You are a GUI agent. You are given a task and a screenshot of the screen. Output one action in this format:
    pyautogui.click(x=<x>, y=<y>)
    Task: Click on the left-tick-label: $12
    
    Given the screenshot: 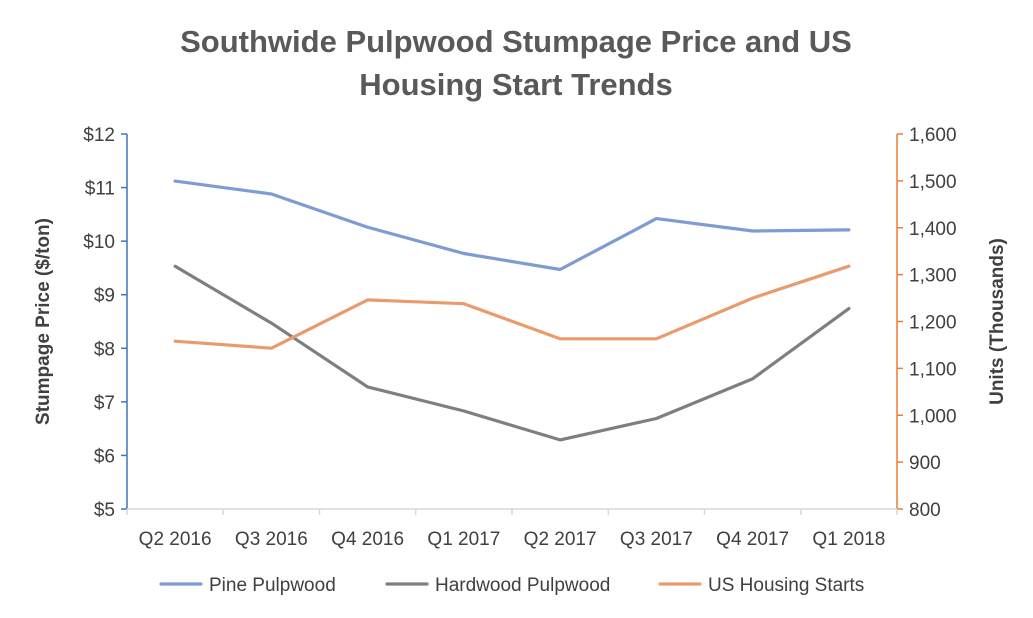 What is the action you would take?
    pyautogui.click(x=99, y=135)
    